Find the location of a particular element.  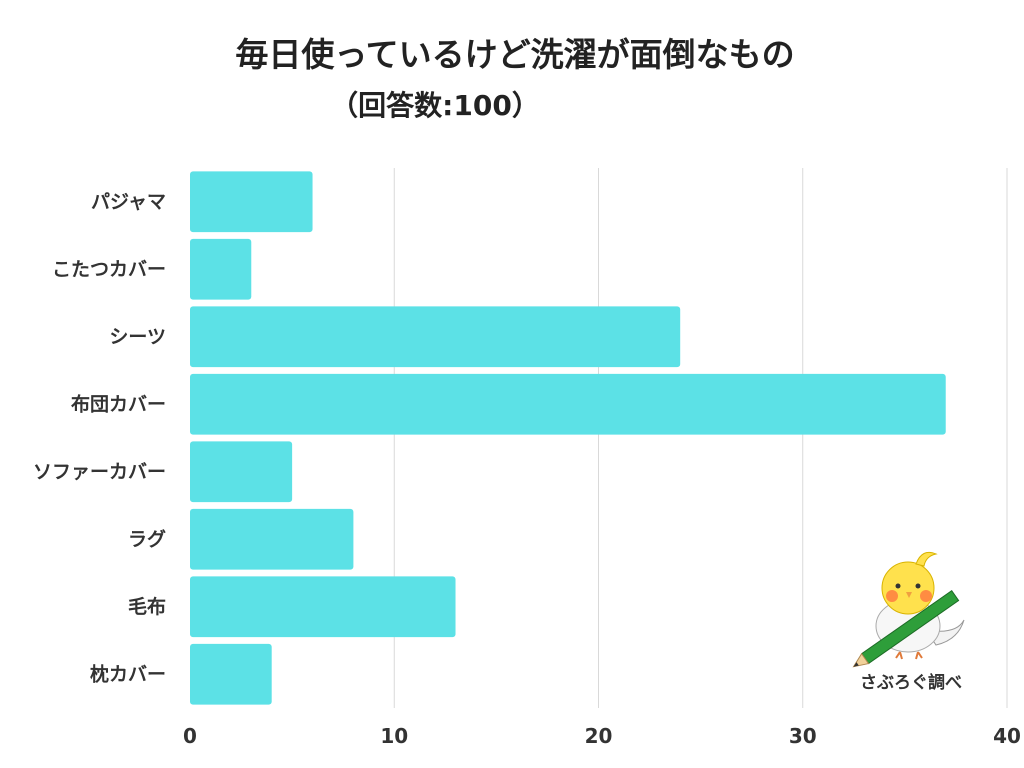

chart-title: 毎日使っているけど洗濯が面倒なもの is located at coordinates (515, 54).